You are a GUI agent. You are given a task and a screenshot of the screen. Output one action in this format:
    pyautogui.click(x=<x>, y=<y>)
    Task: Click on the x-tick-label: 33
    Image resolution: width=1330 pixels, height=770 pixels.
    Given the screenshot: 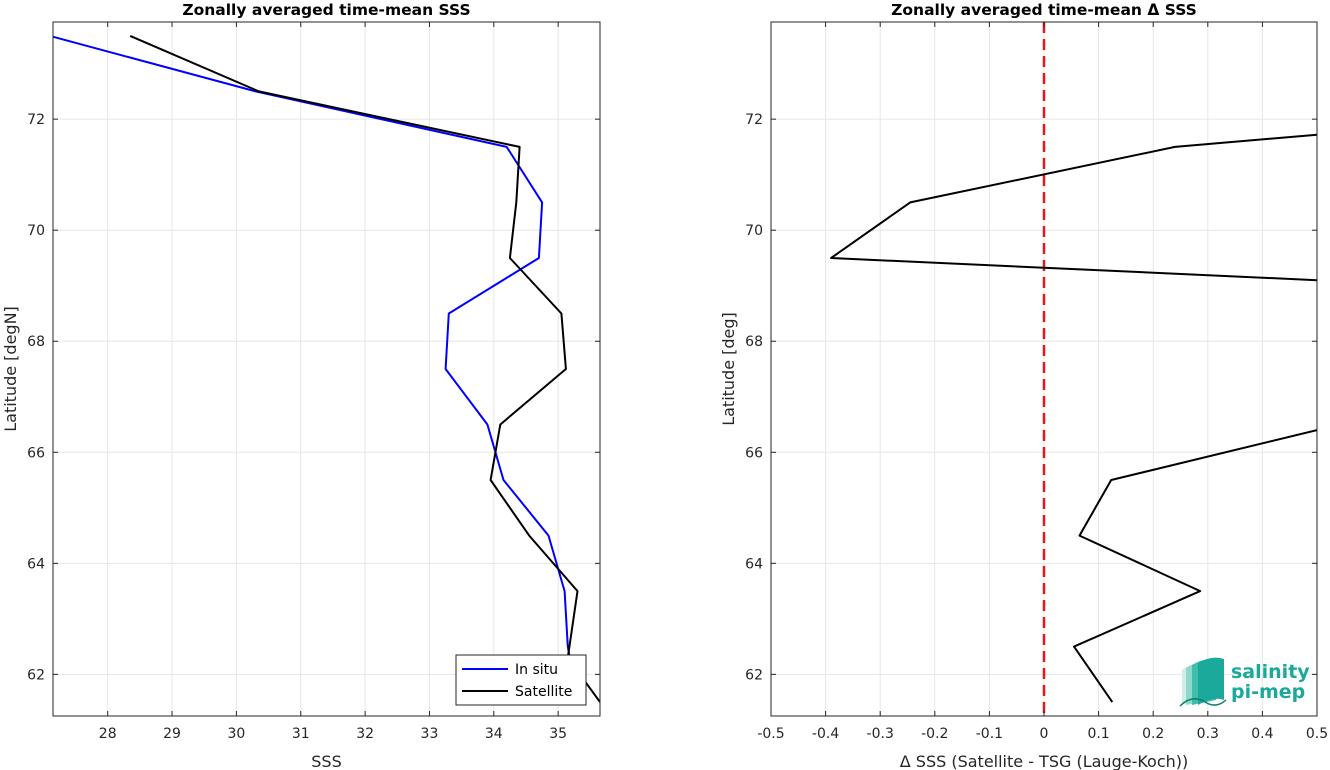 What is the action you would take?
    pyautogui.click(x=430, y=734)
    